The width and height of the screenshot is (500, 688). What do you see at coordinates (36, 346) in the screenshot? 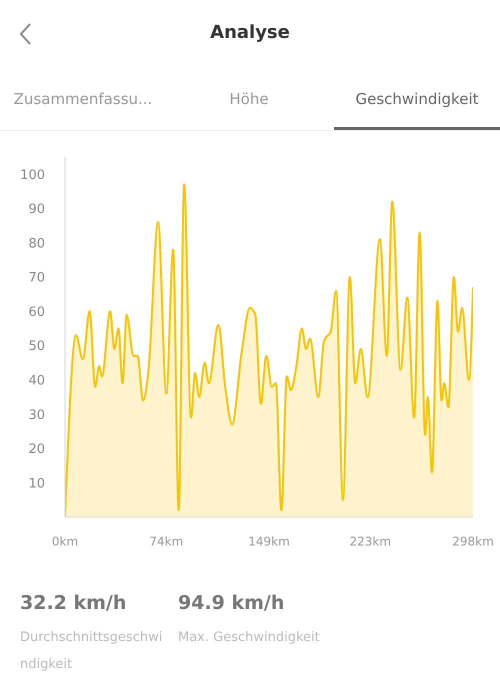
I see `y-tick-label: 50` at bounding box center [36, 346].